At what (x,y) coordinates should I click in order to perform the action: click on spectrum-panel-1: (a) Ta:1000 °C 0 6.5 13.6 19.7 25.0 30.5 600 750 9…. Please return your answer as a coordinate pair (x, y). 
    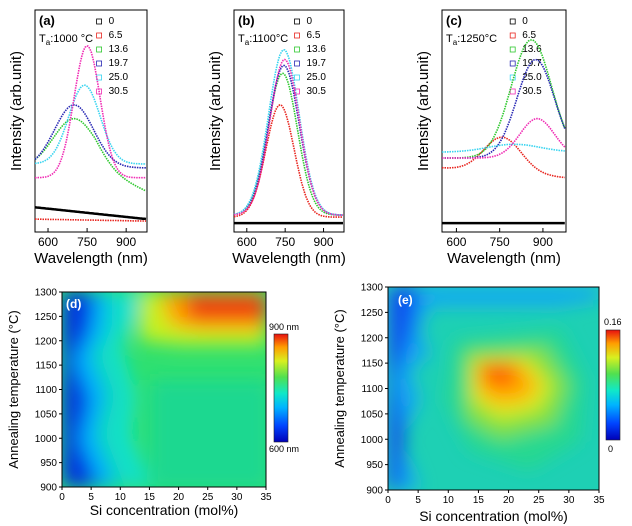
    Looking at the image, I should click on (78, 138).